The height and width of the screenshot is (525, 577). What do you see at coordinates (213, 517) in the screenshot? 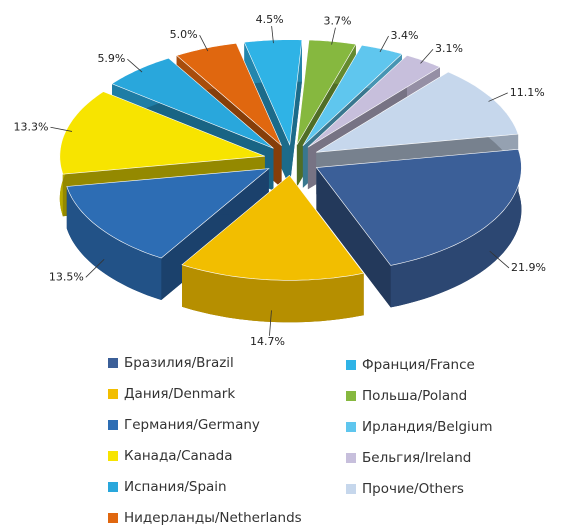
I see `legend-label: Нидерланды/Netherlands` at bounding box center [213, 517].